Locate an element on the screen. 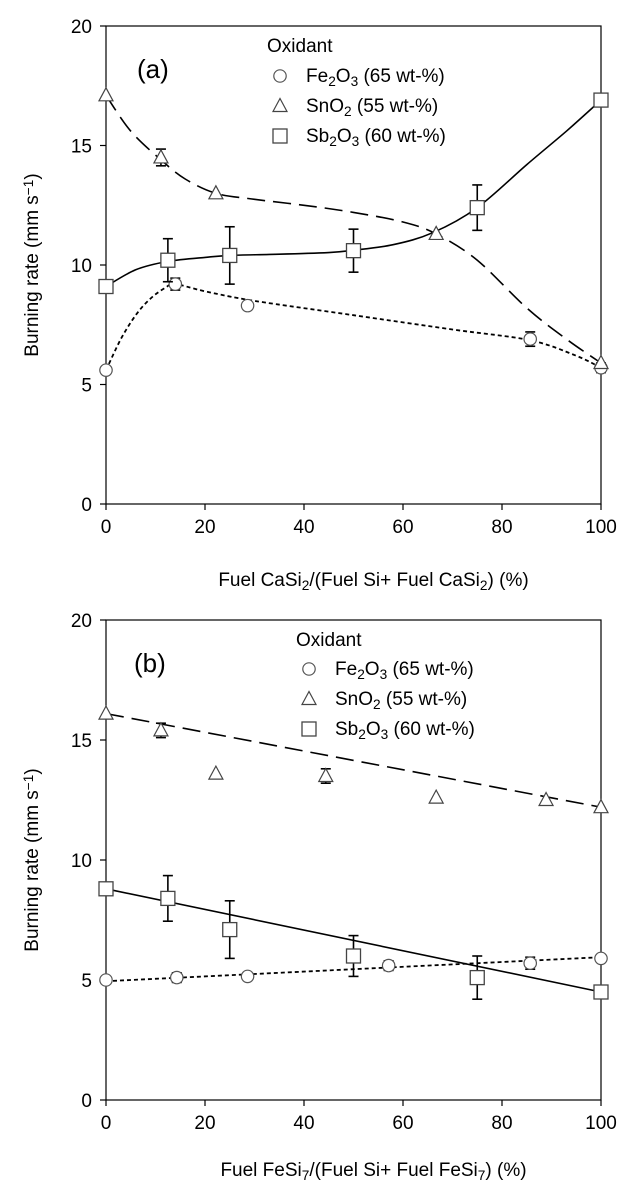  x-axis-title: Fuel CaSi2/(Fuel Si+ Fuel CaSi2) (%) is located at coordinates (373, 581).